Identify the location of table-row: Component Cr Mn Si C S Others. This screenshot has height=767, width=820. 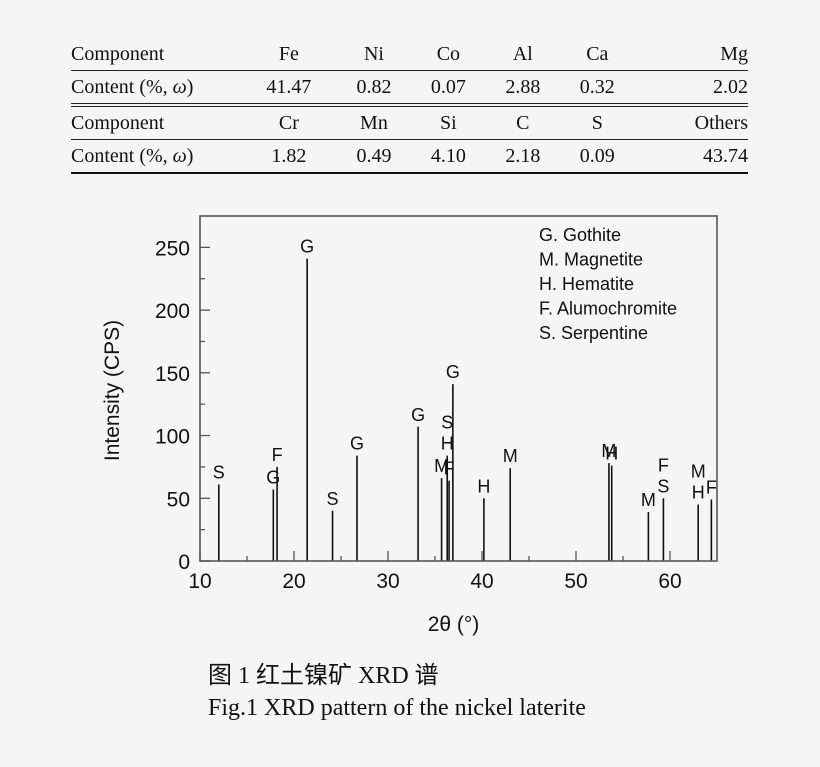
(409, 122).